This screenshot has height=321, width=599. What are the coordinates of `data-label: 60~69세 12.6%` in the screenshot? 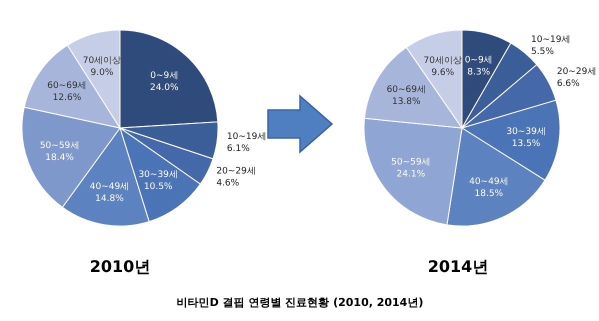 It's located at (67, 91).